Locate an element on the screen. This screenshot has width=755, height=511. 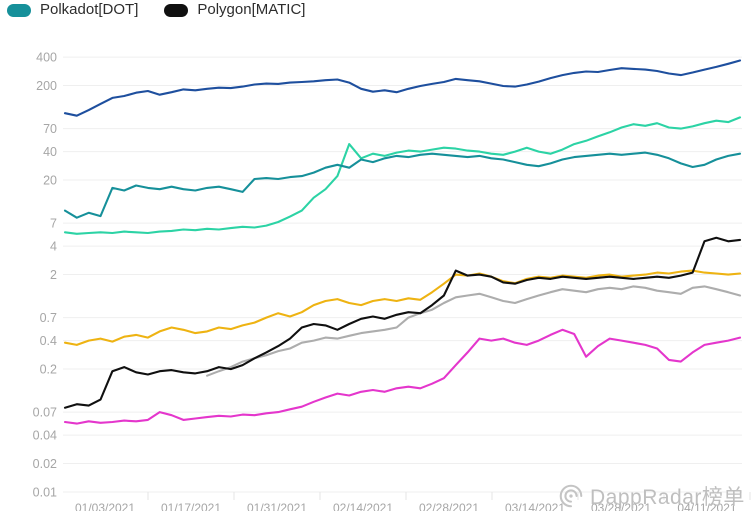
x-axis-tick-label: 01/31/2021 is located at coordinates (277, 506).